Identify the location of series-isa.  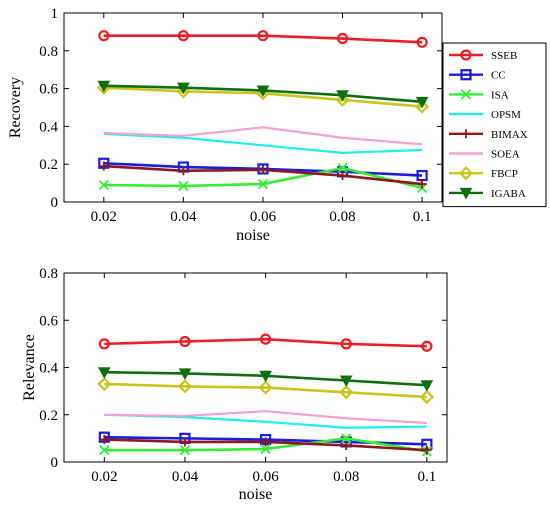
(263, 177).